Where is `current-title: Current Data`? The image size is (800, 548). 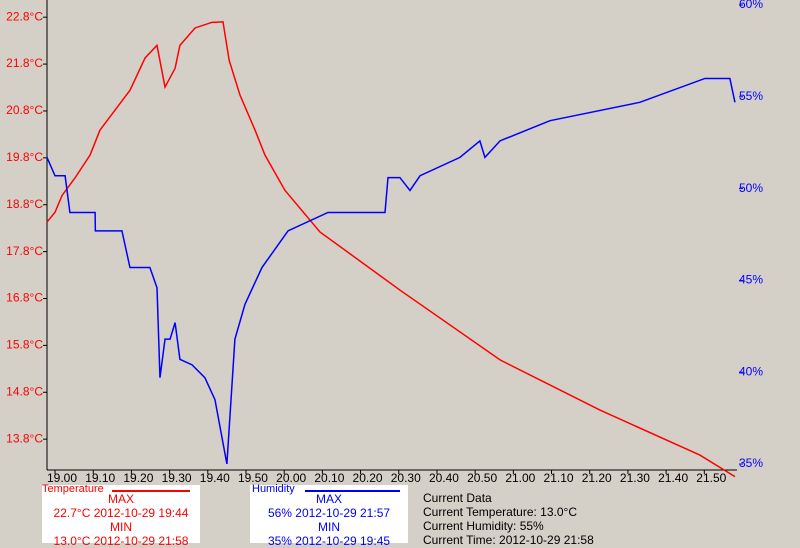 current-title: Current Data is located at coordinates (457, 498).